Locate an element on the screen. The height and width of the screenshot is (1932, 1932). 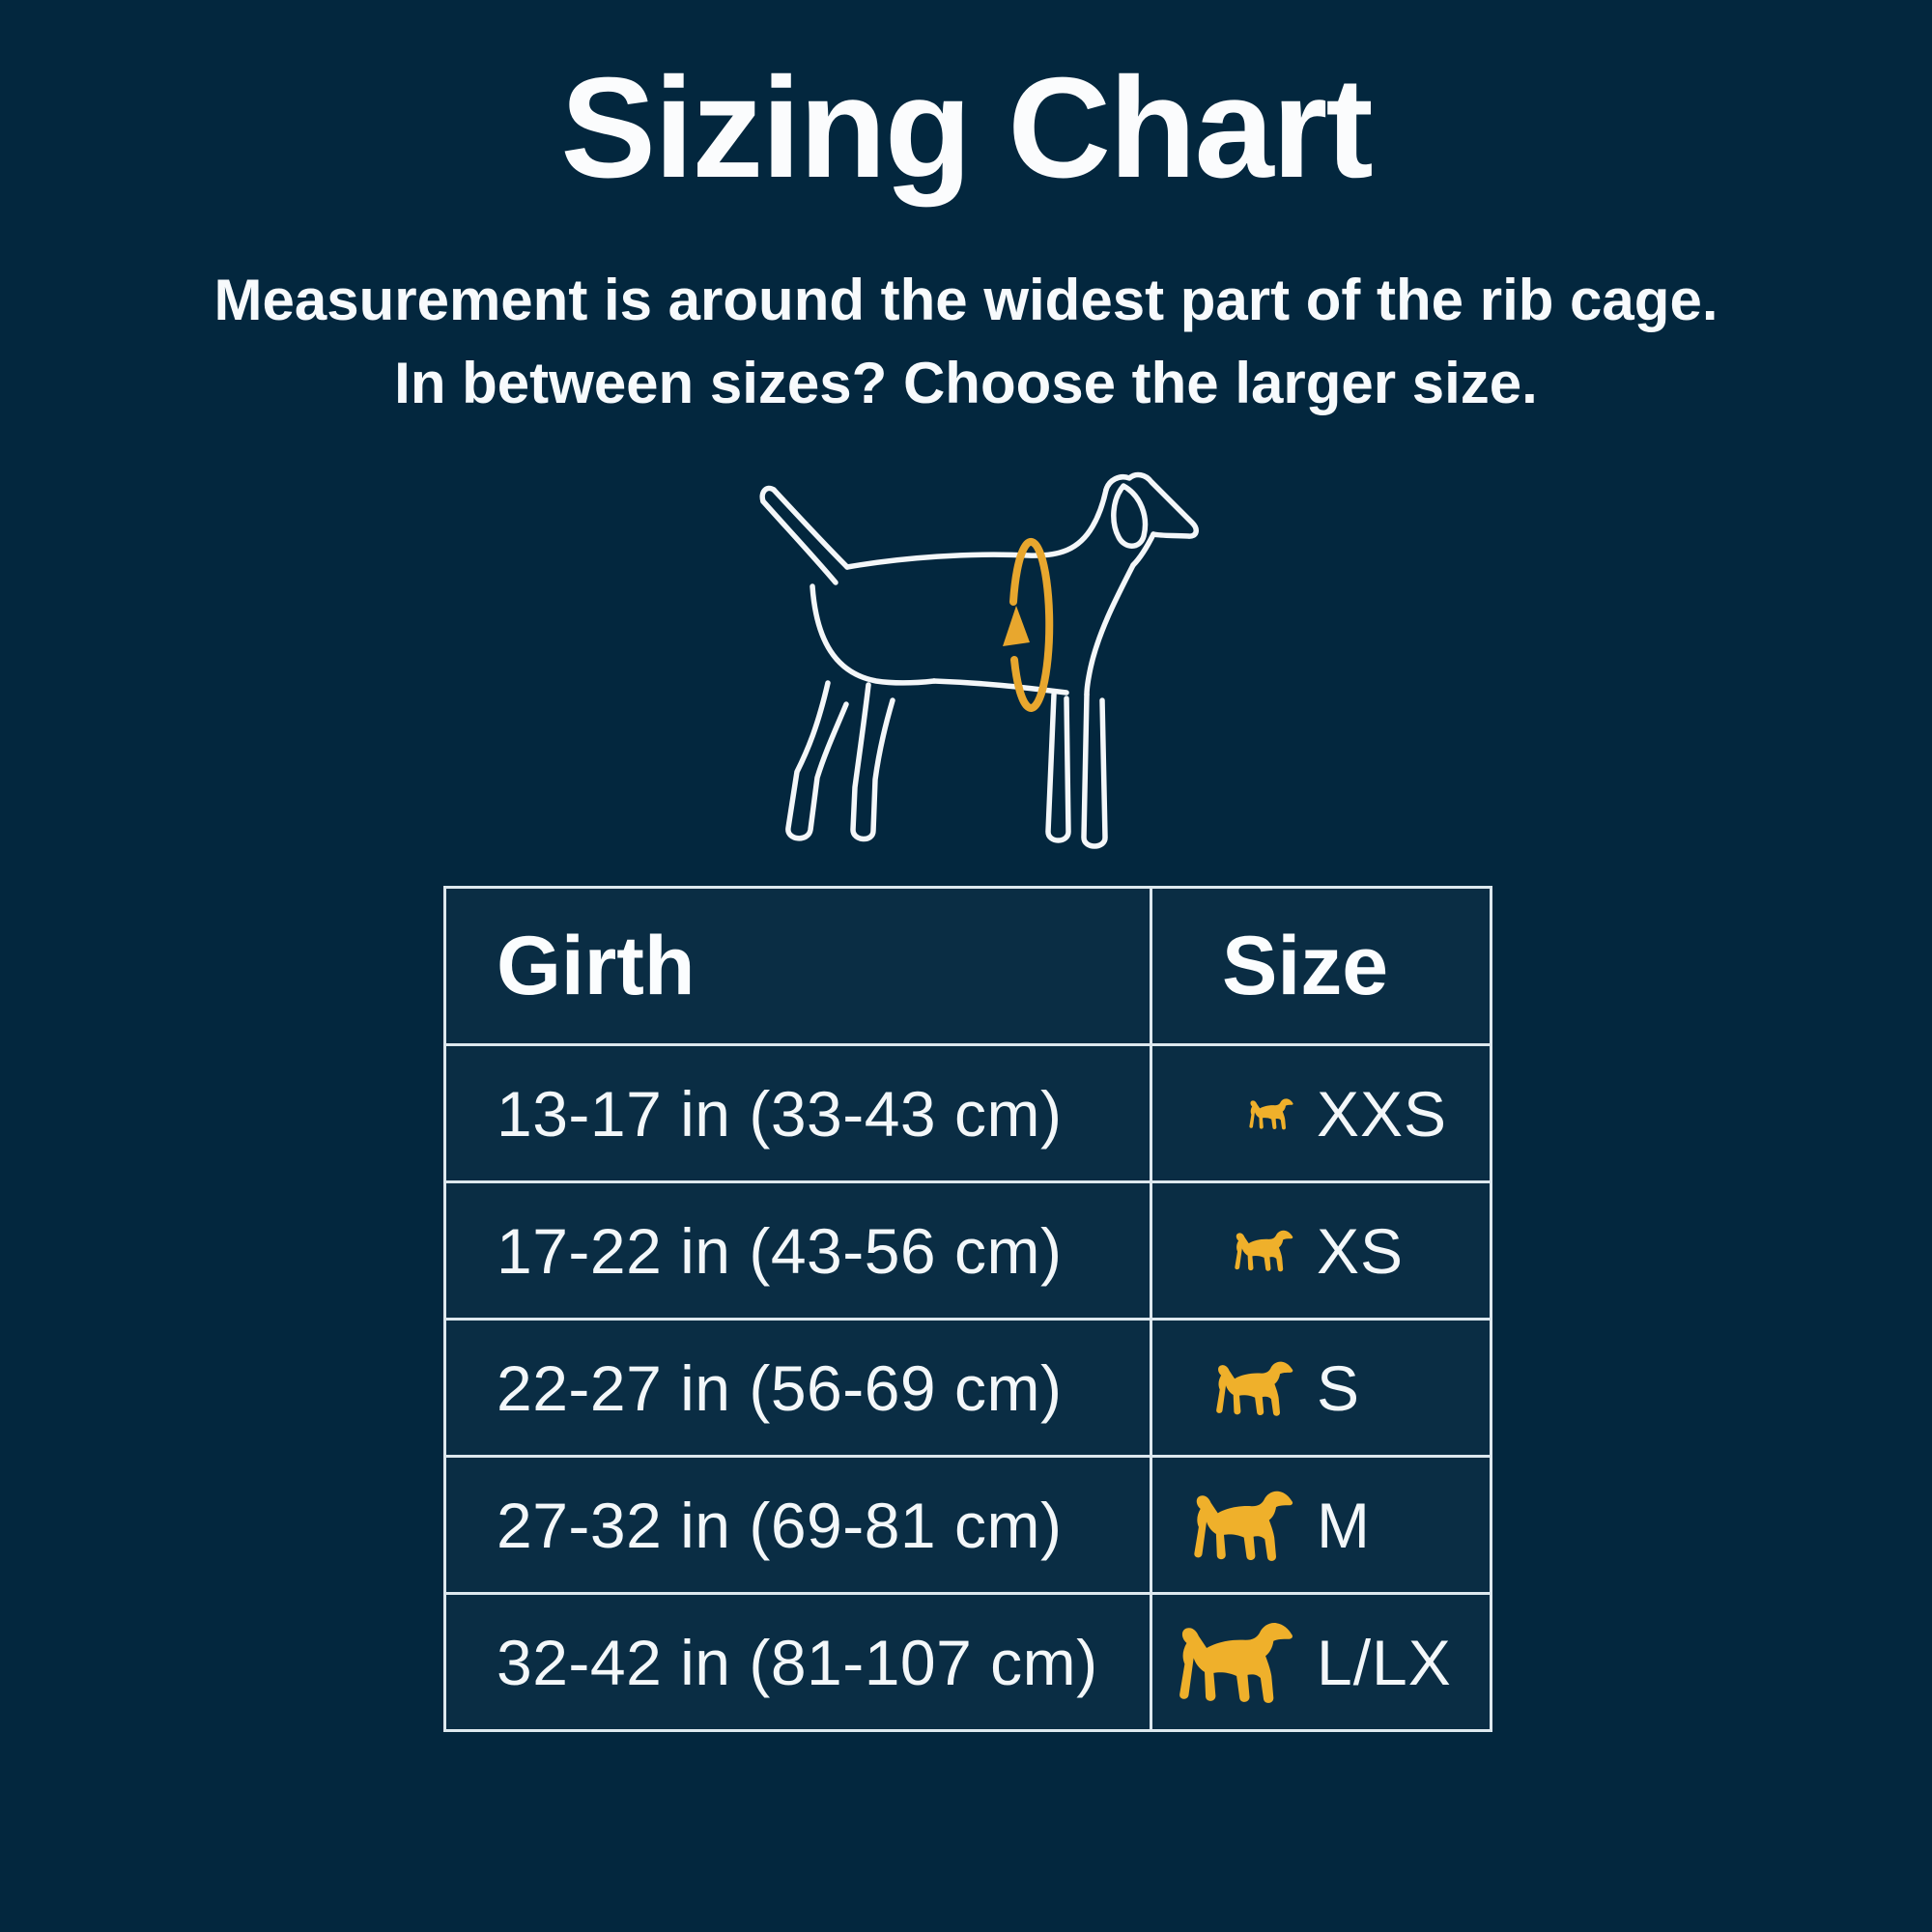
table-row-size: M is located at coordinates (1320, 1523).